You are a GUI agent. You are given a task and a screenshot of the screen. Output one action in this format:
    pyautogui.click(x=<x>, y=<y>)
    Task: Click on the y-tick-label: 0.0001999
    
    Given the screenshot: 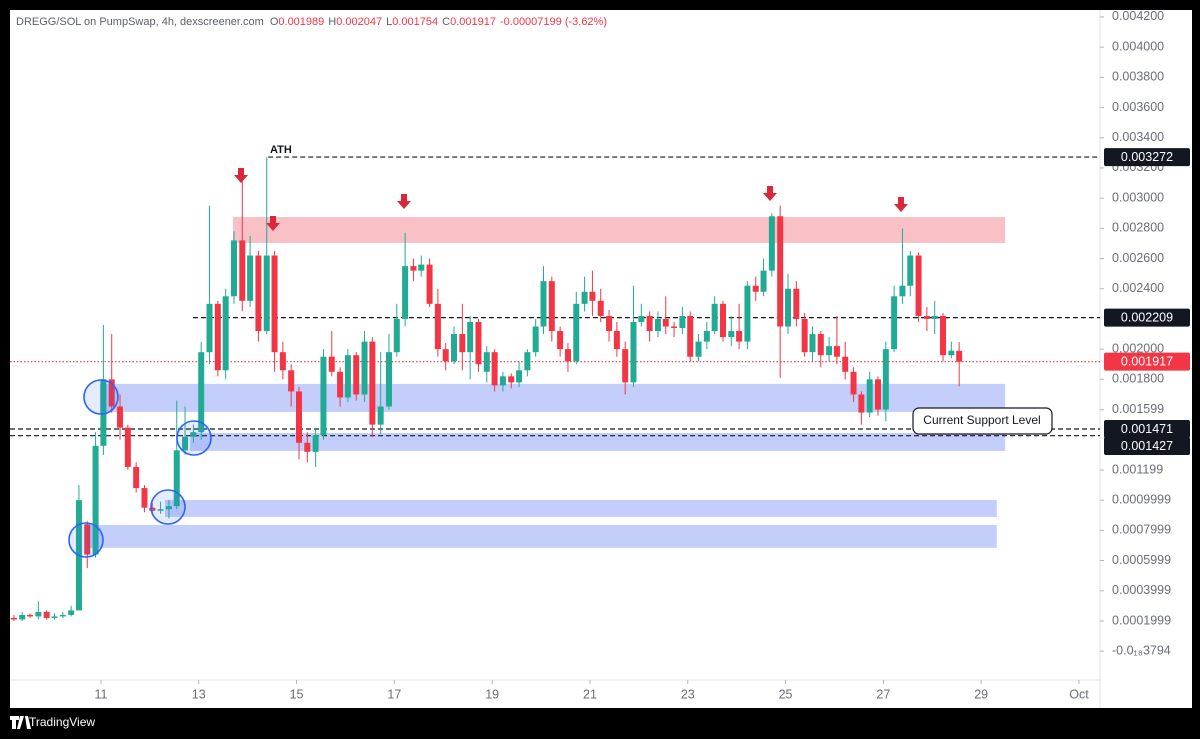 What is the action you would take?
    pyautogui.click(x=1141, y=620)
    